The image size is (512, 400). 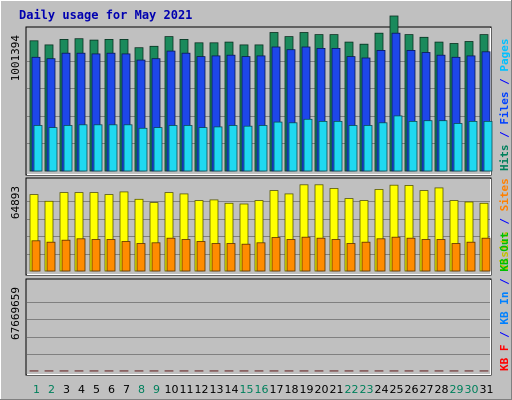 I want to click on panel-visits-legend-segment-3: Sites, so click(x=504, y=194).